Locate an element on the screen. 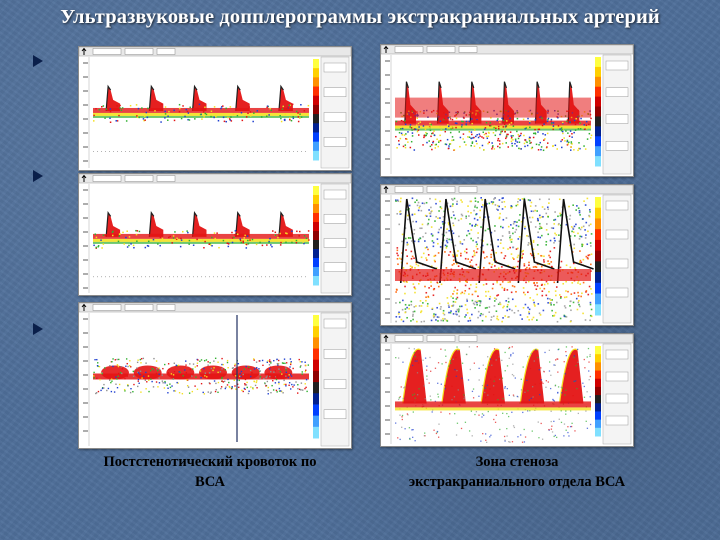 The image size is (720, 540). doppler-panel-top-left is located at coordinates (215, 108).